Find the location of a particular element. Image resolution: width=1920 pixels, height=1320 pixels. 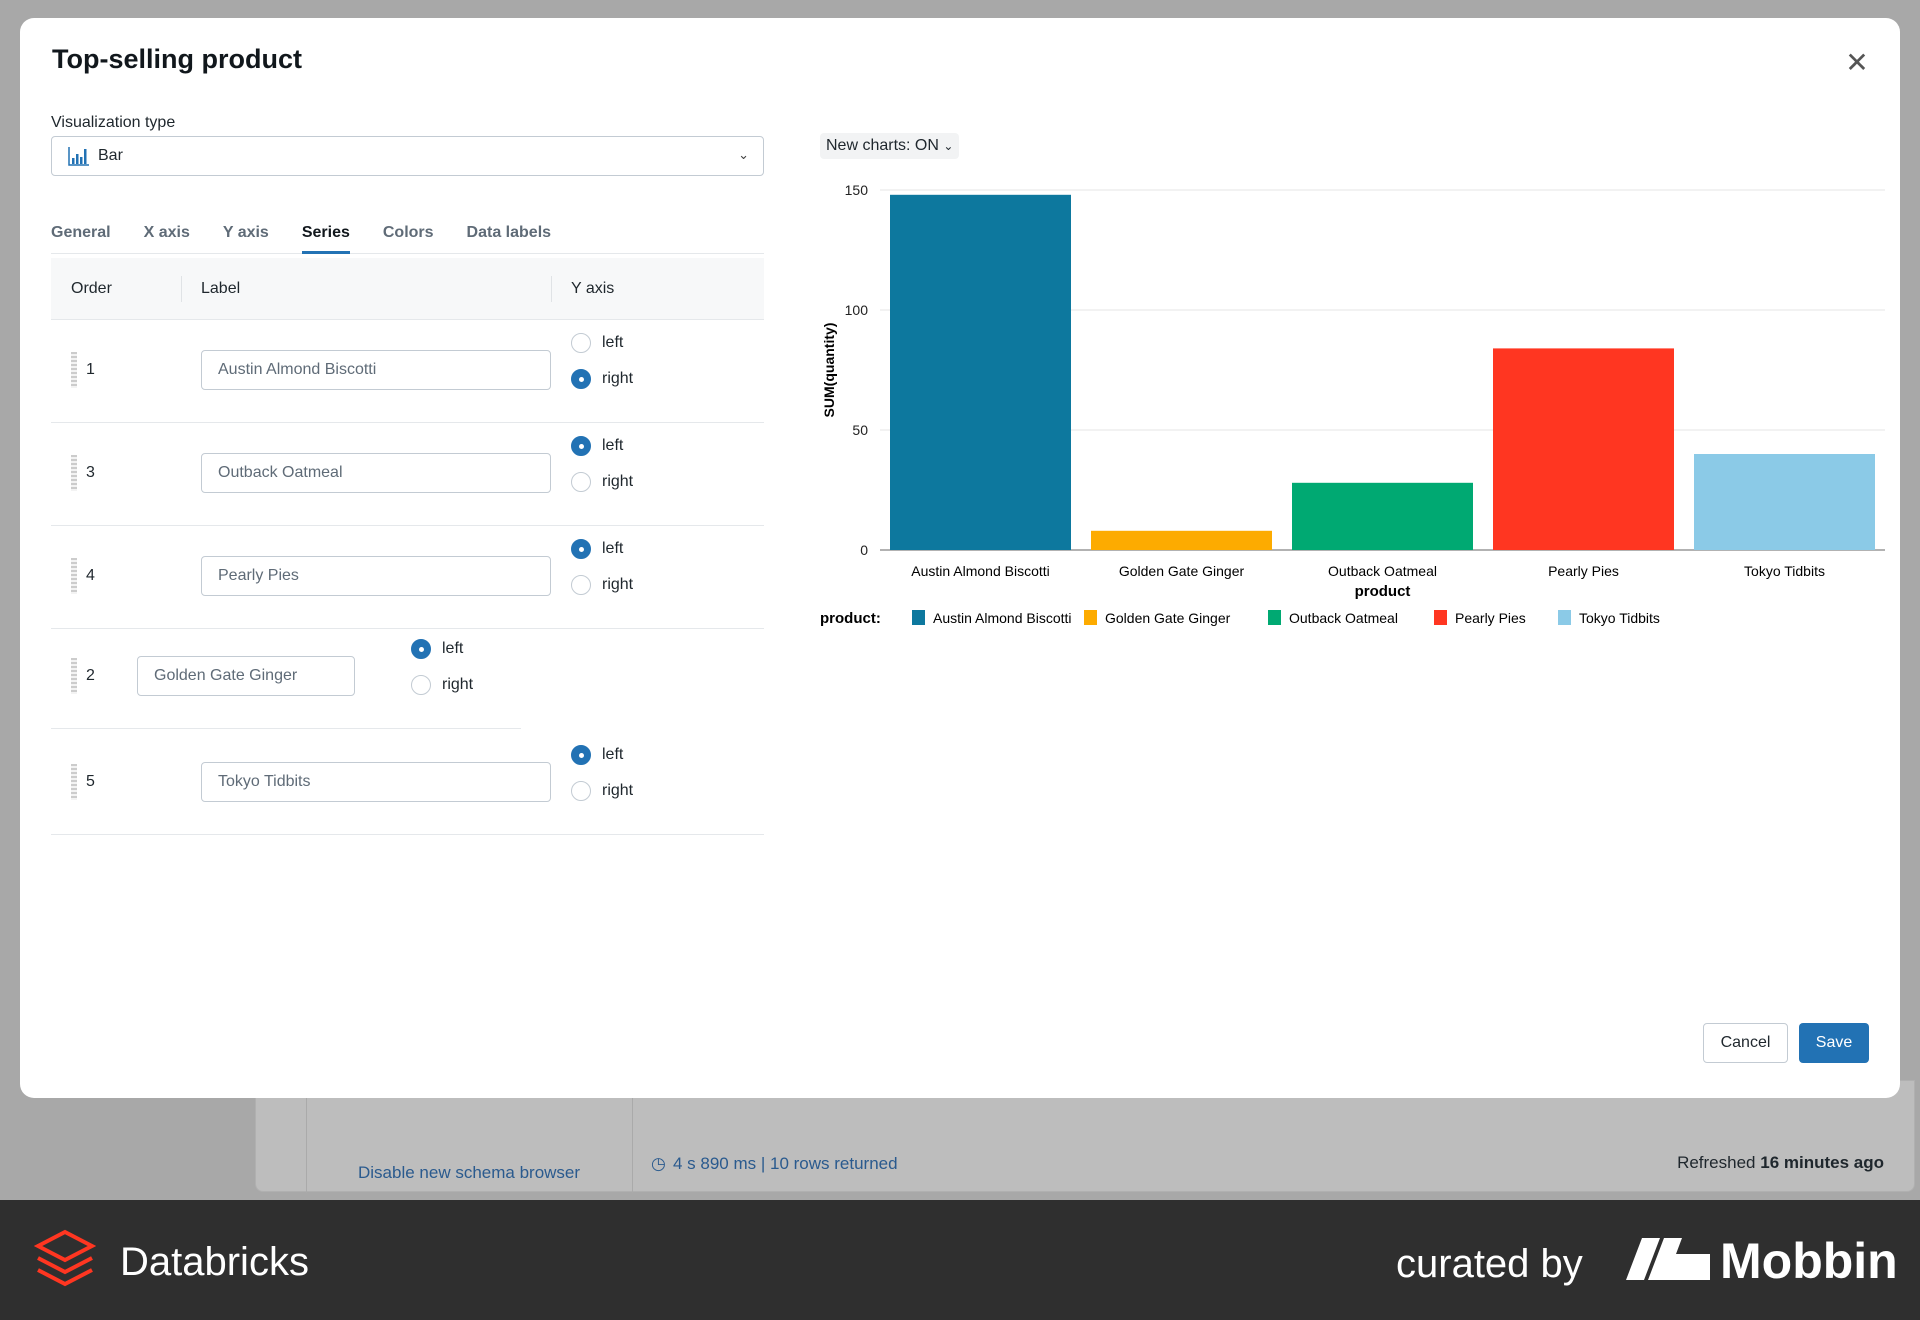

legend-label: Outback Oatmeal is located at coordinates (1343, 618).